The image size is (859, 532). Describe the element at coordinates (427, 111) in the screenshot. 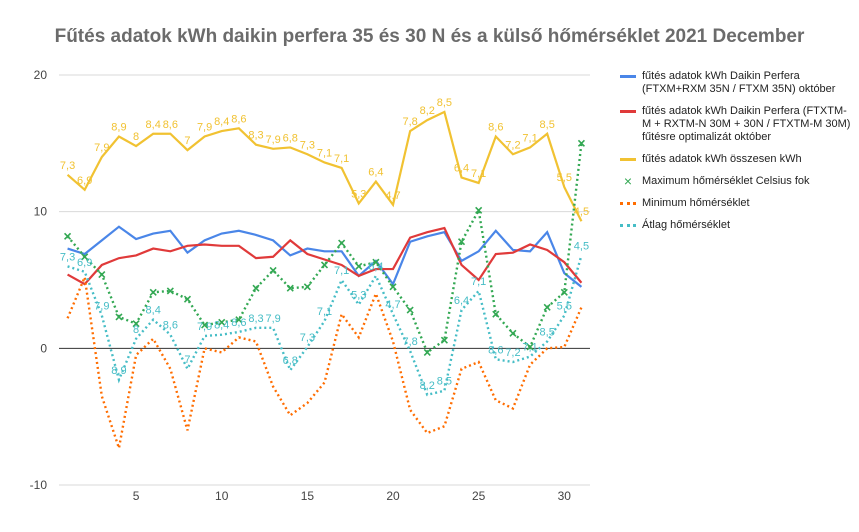

I see `data-label-2: 8,2` at that location.